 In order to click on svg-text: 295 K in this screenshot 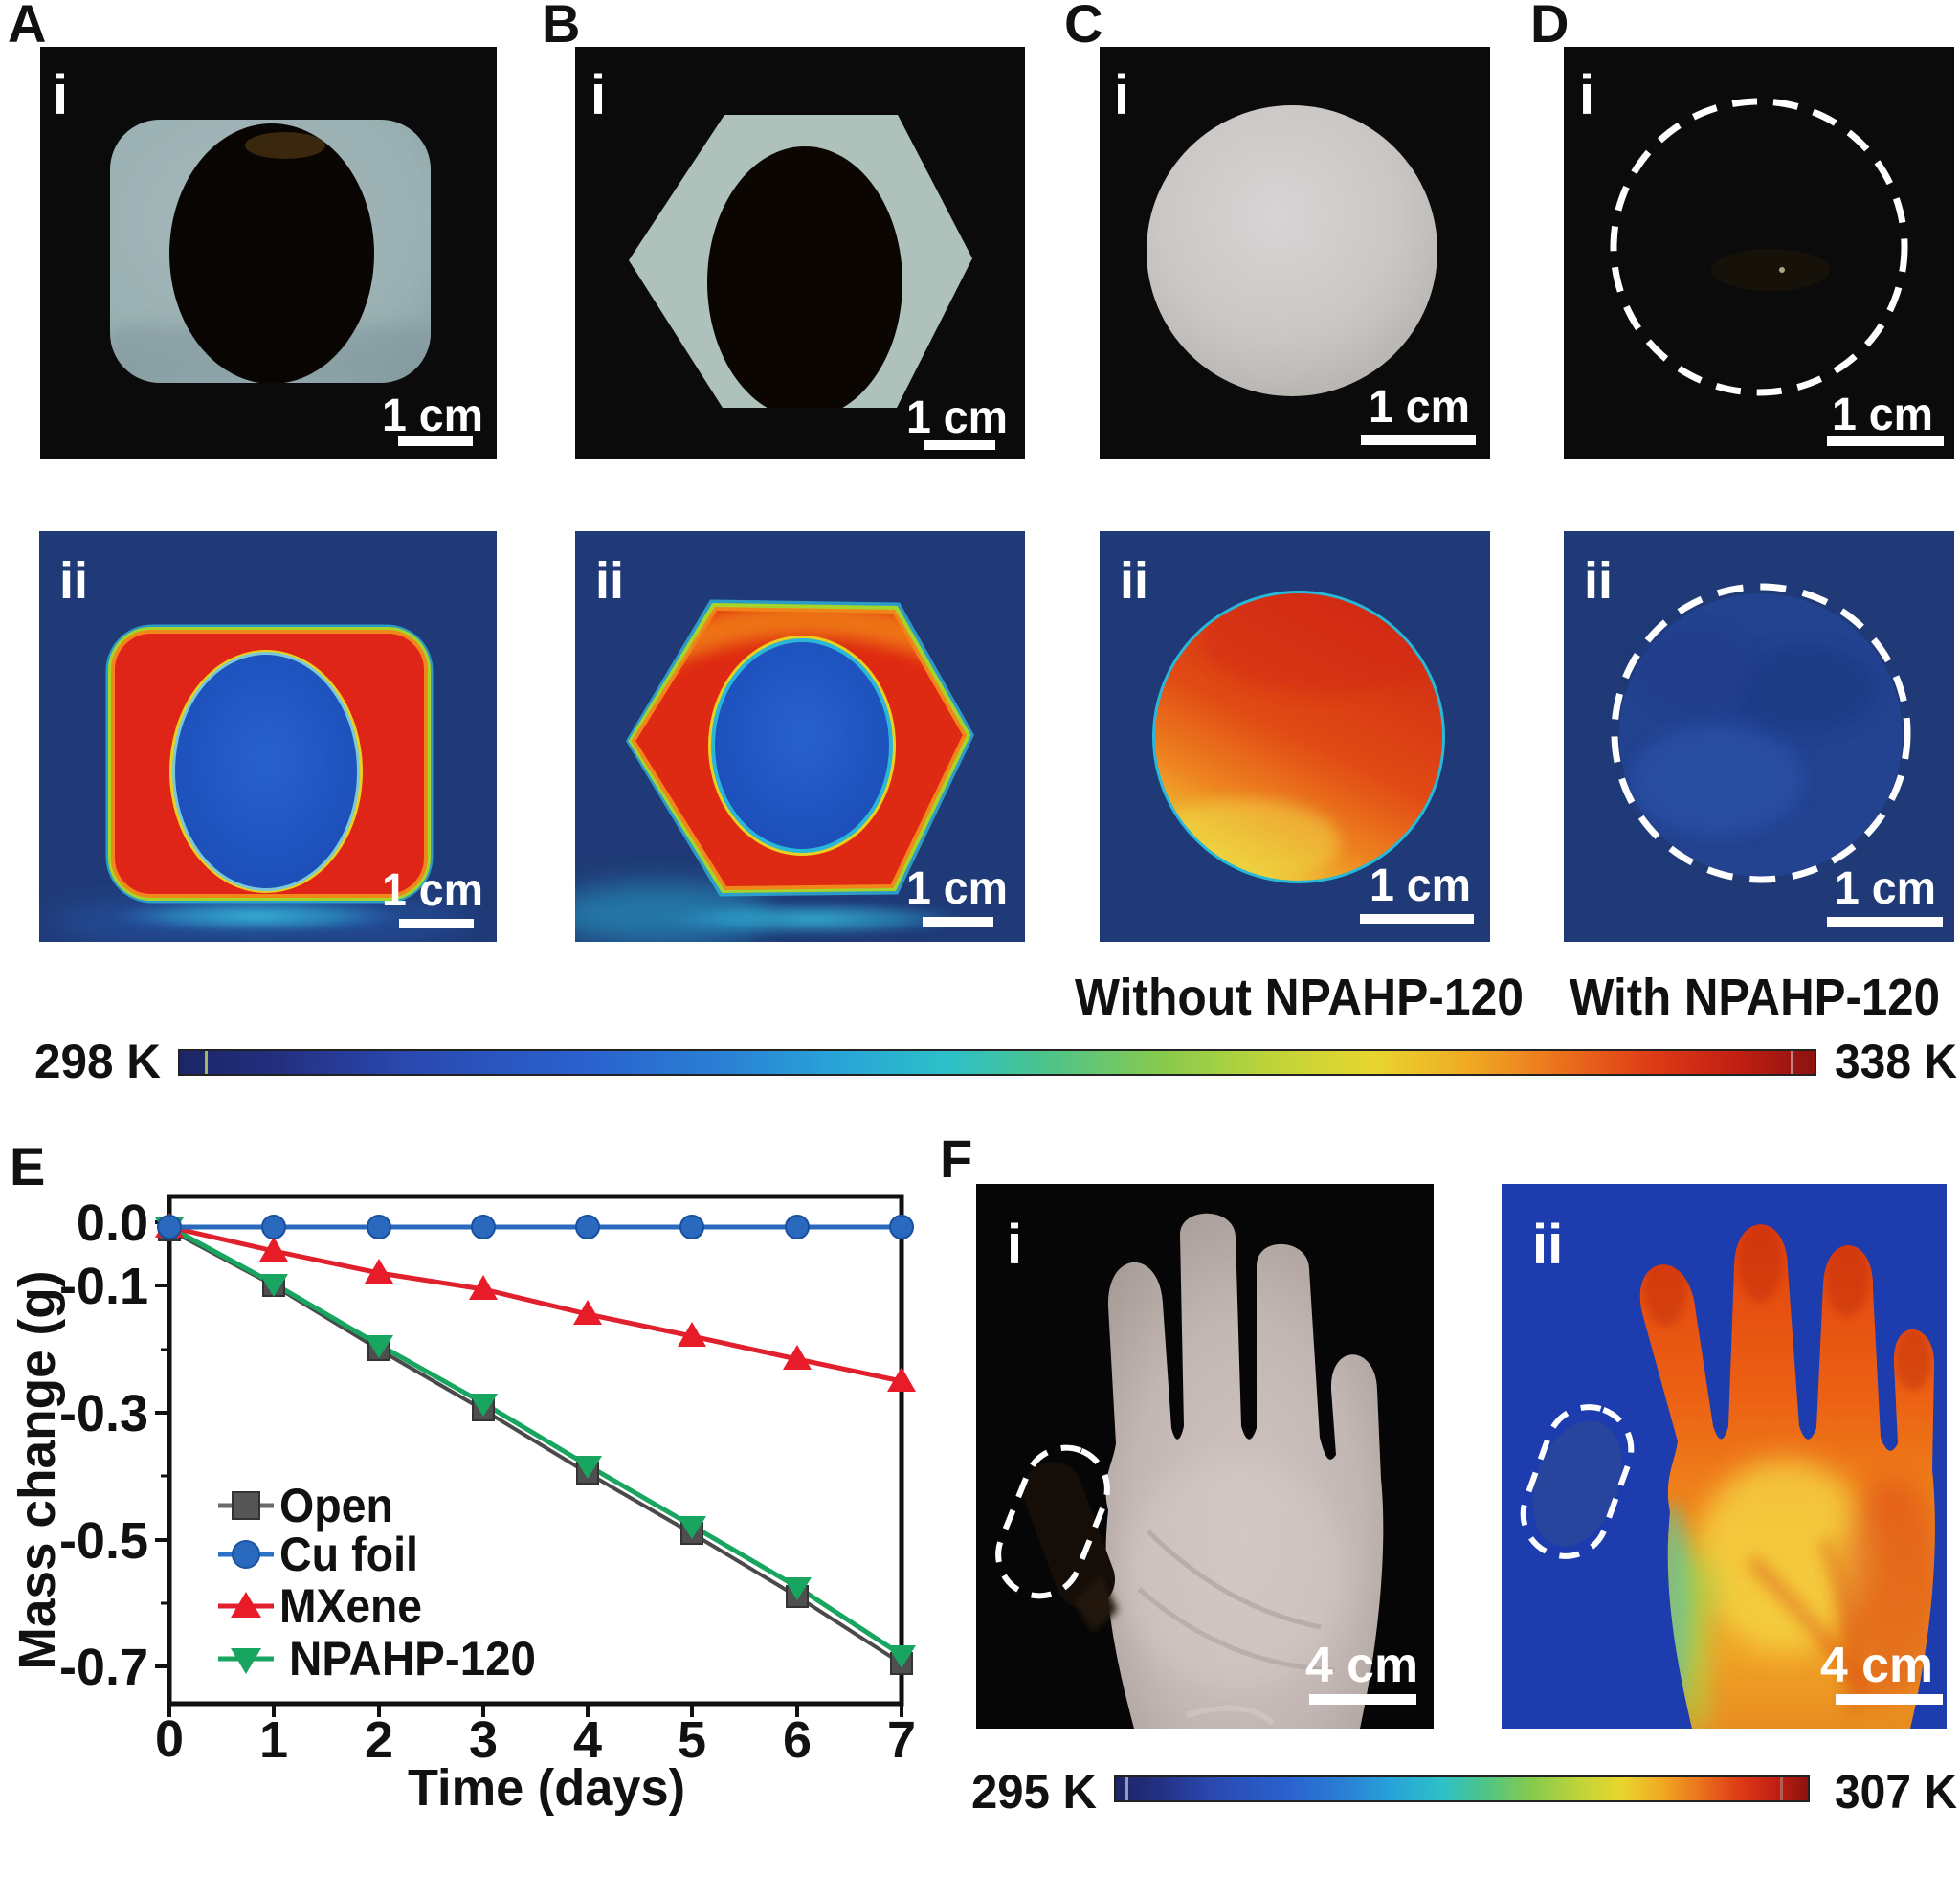, I will do `click(1034, 1792)`.